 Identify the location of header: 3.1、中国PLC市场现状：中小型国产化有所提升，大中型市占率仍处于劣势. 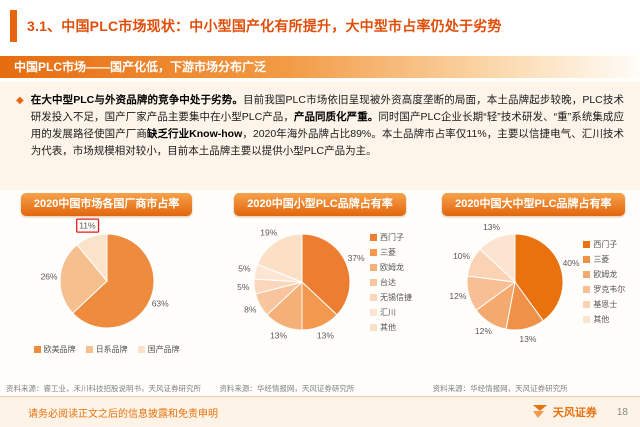
(320, 26).